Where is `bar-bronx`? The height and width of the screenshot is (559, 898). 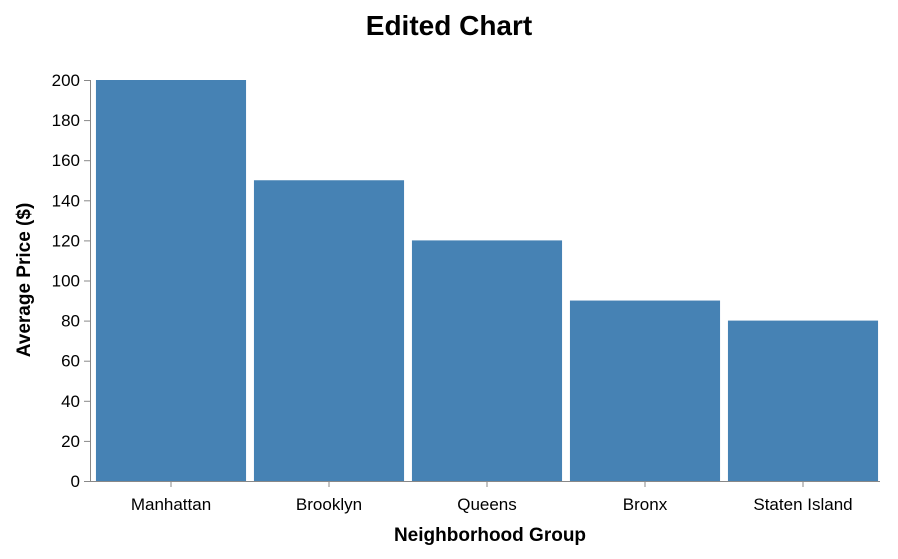 bar-bronx is located at coordinates (645, 390).